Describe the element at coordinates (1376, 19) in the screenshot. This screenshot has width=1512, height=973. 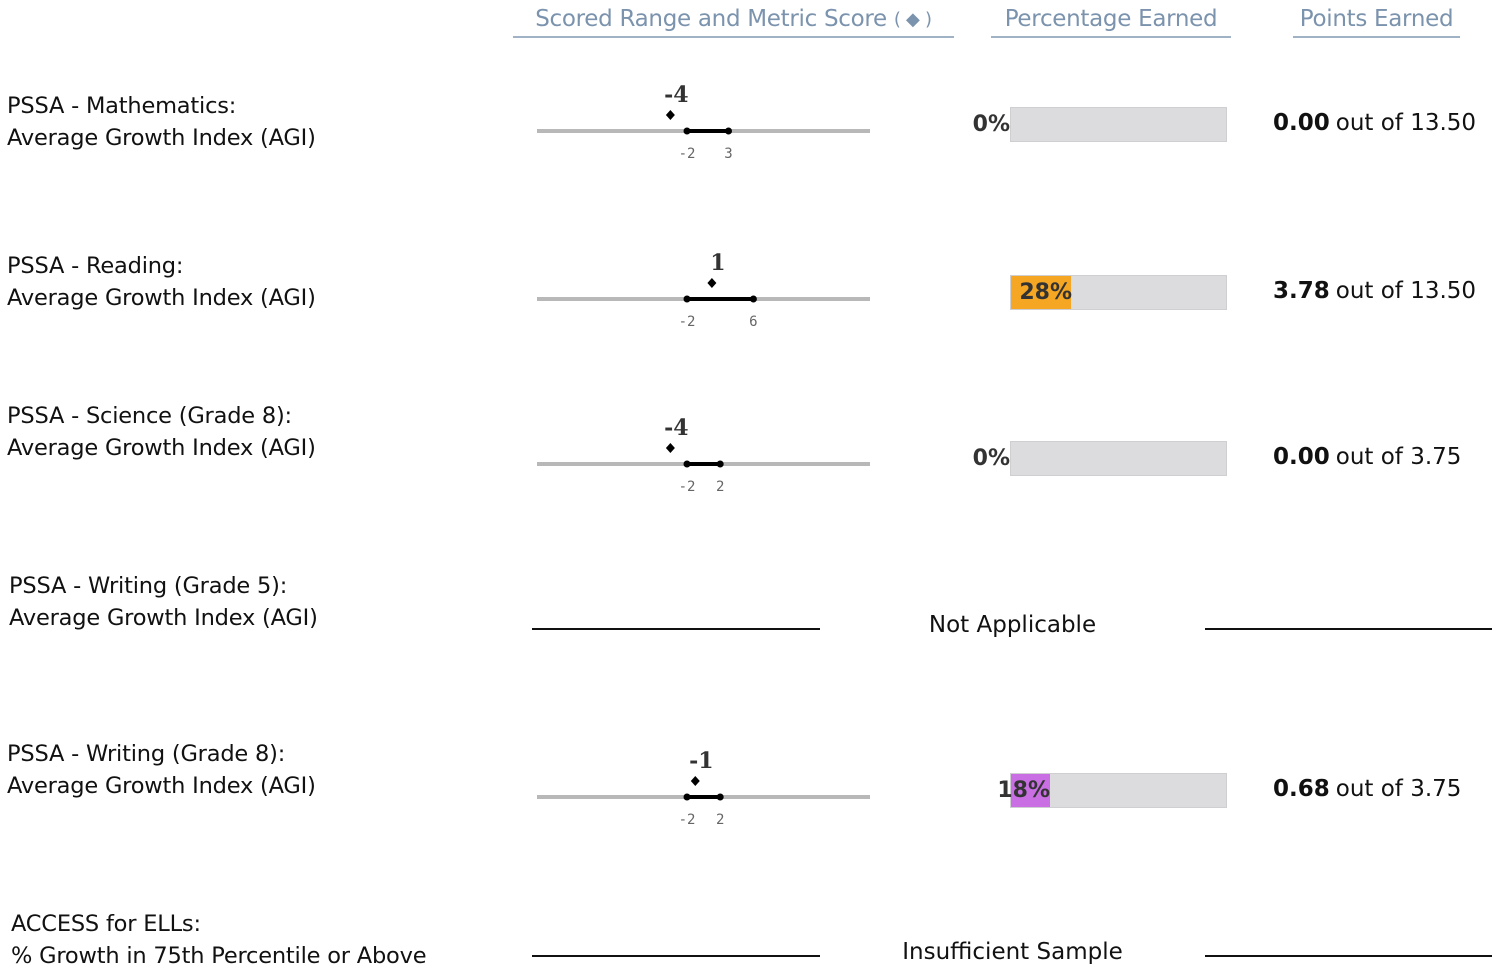
I see `header-points-label: Points Earned` at that location.